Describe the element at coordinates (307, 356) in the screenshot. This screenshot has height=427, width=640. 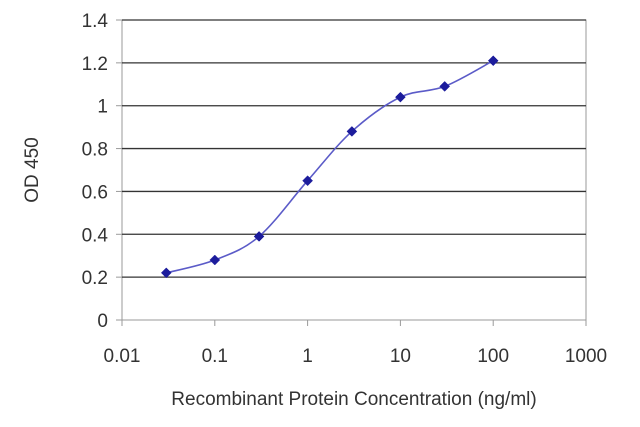
I see `x-tick-label: 1` at that location.